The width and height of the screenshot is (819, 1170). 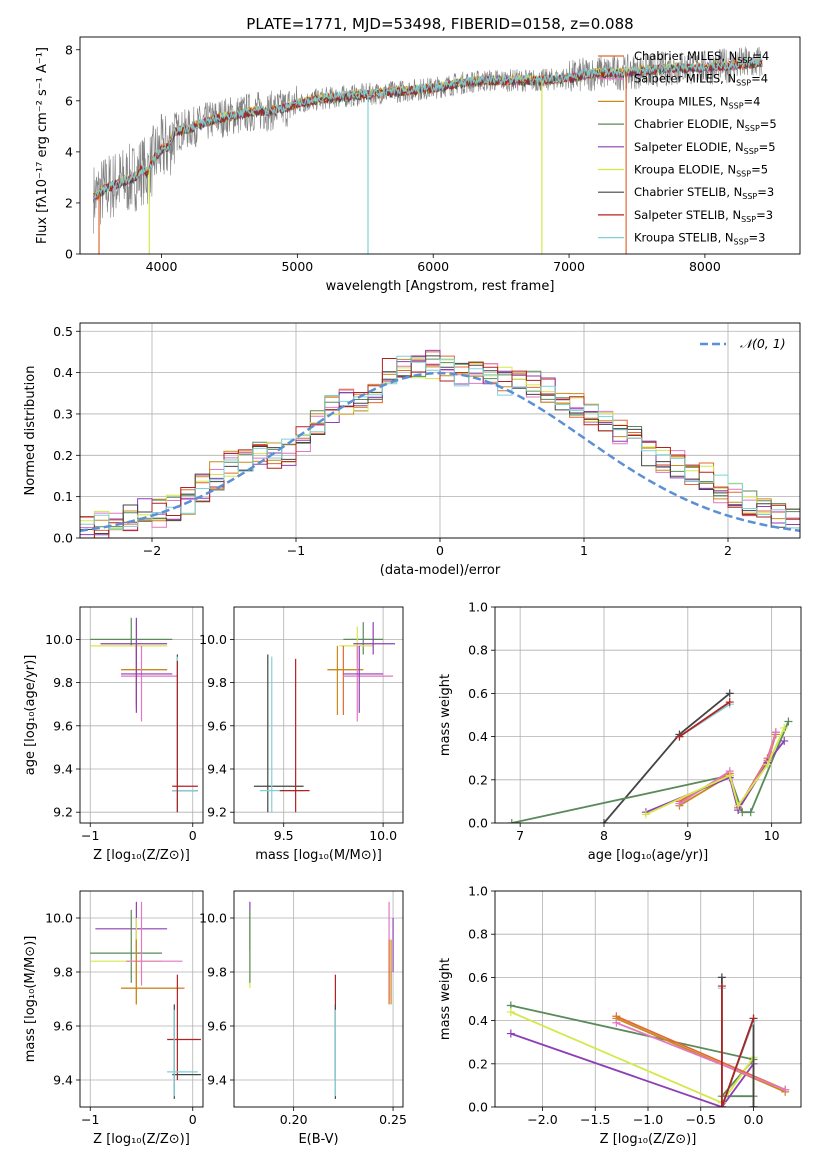 What do you see at coordinates (69, 100) in the screenshot?
I see `y-tick-label: 6` at bounding box center [69, 100].